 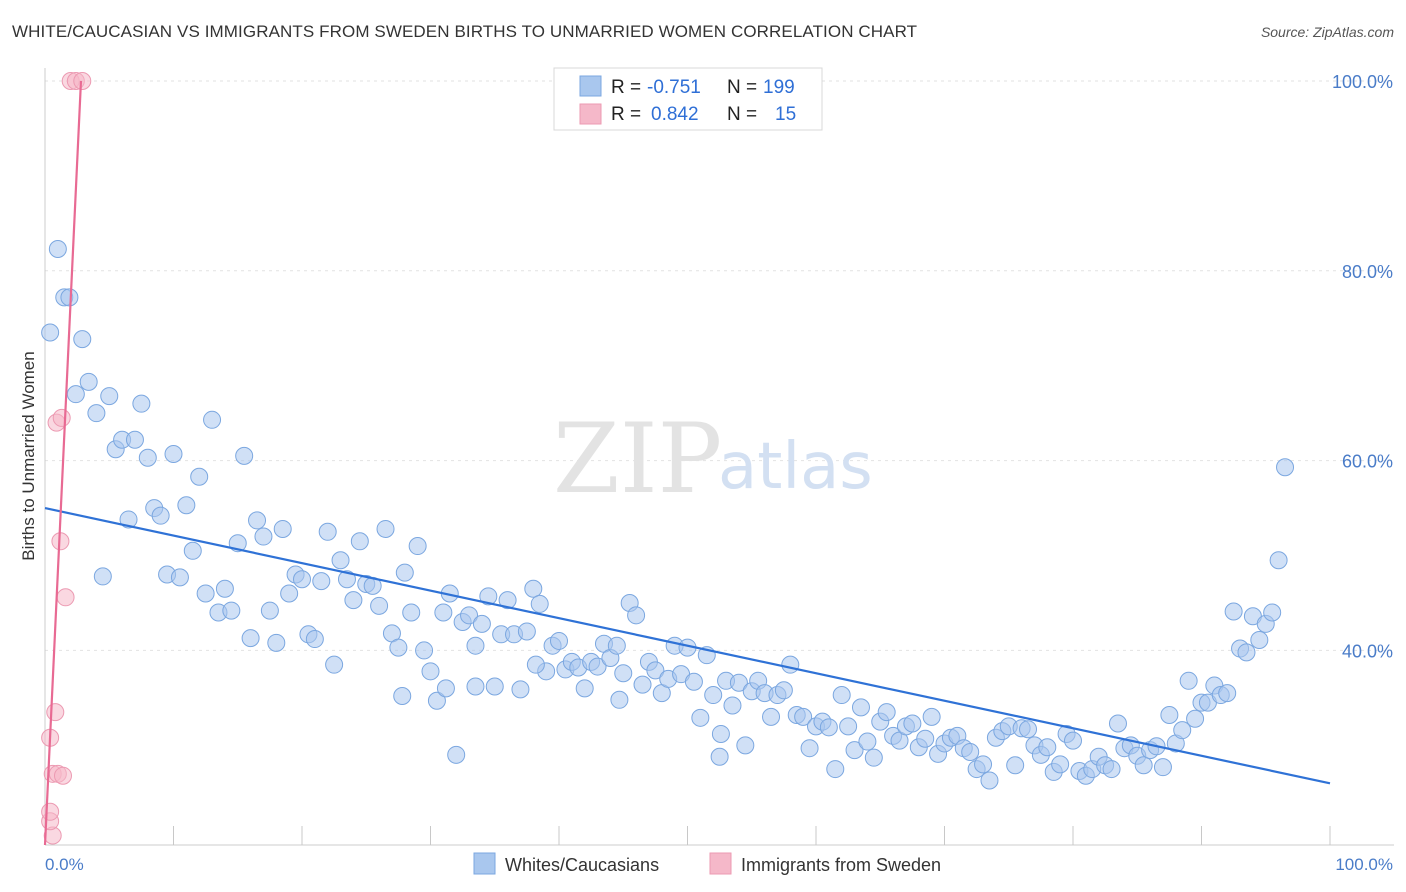 I want to click on watermark-atlas: atlas, so click(x=795, y=467).